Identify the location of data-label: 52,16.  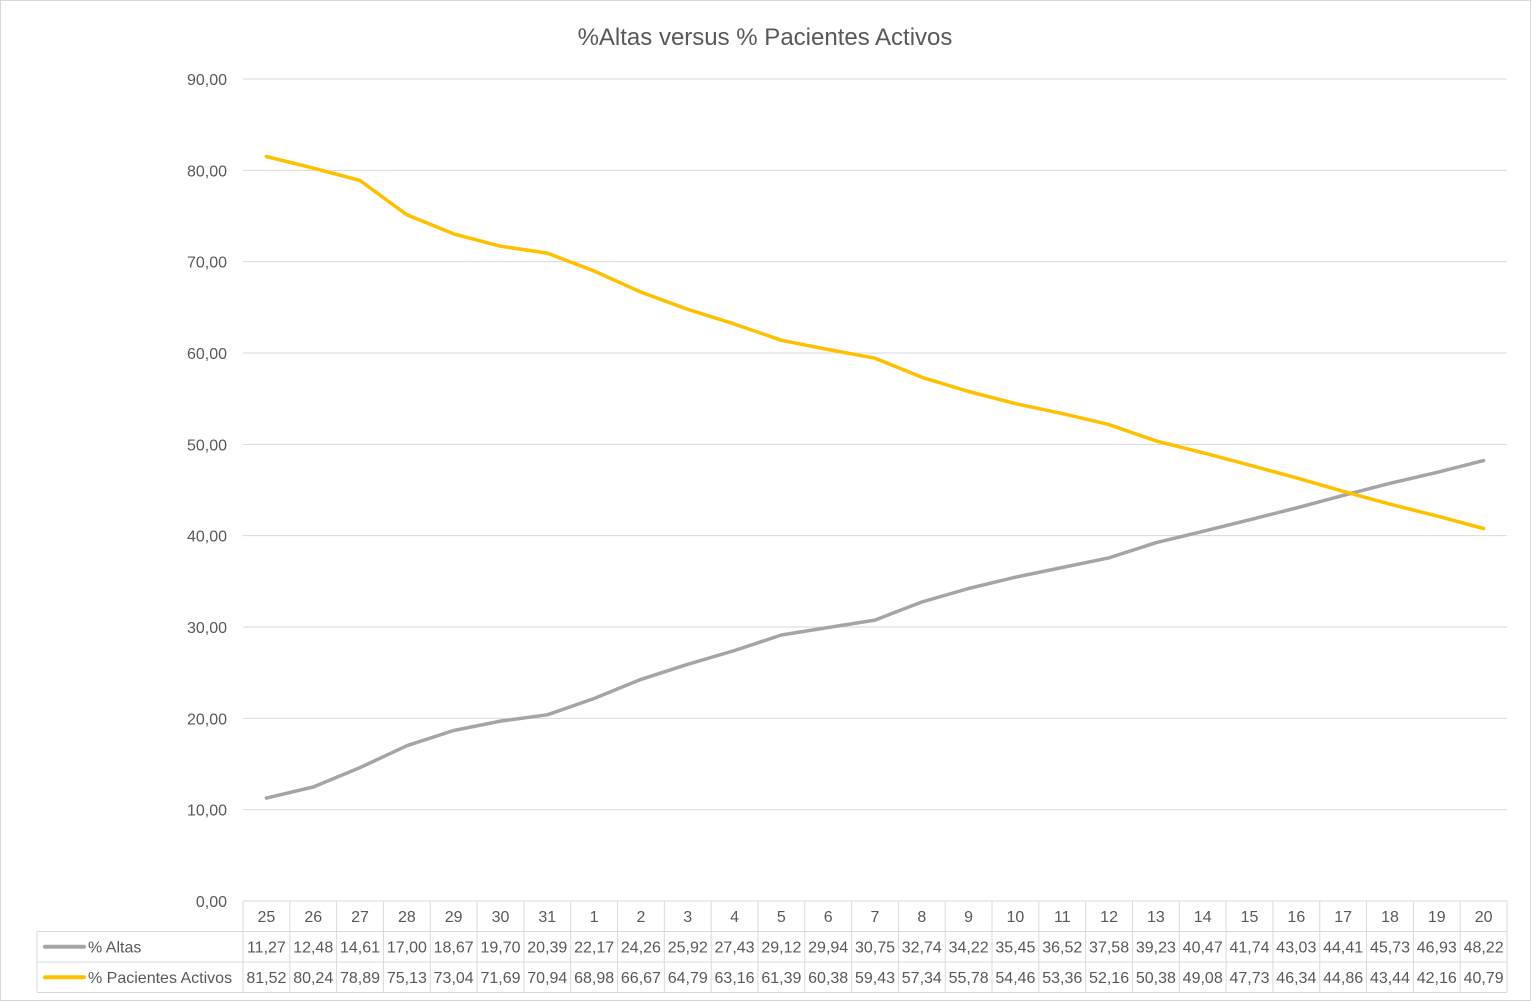
(1109, 978).